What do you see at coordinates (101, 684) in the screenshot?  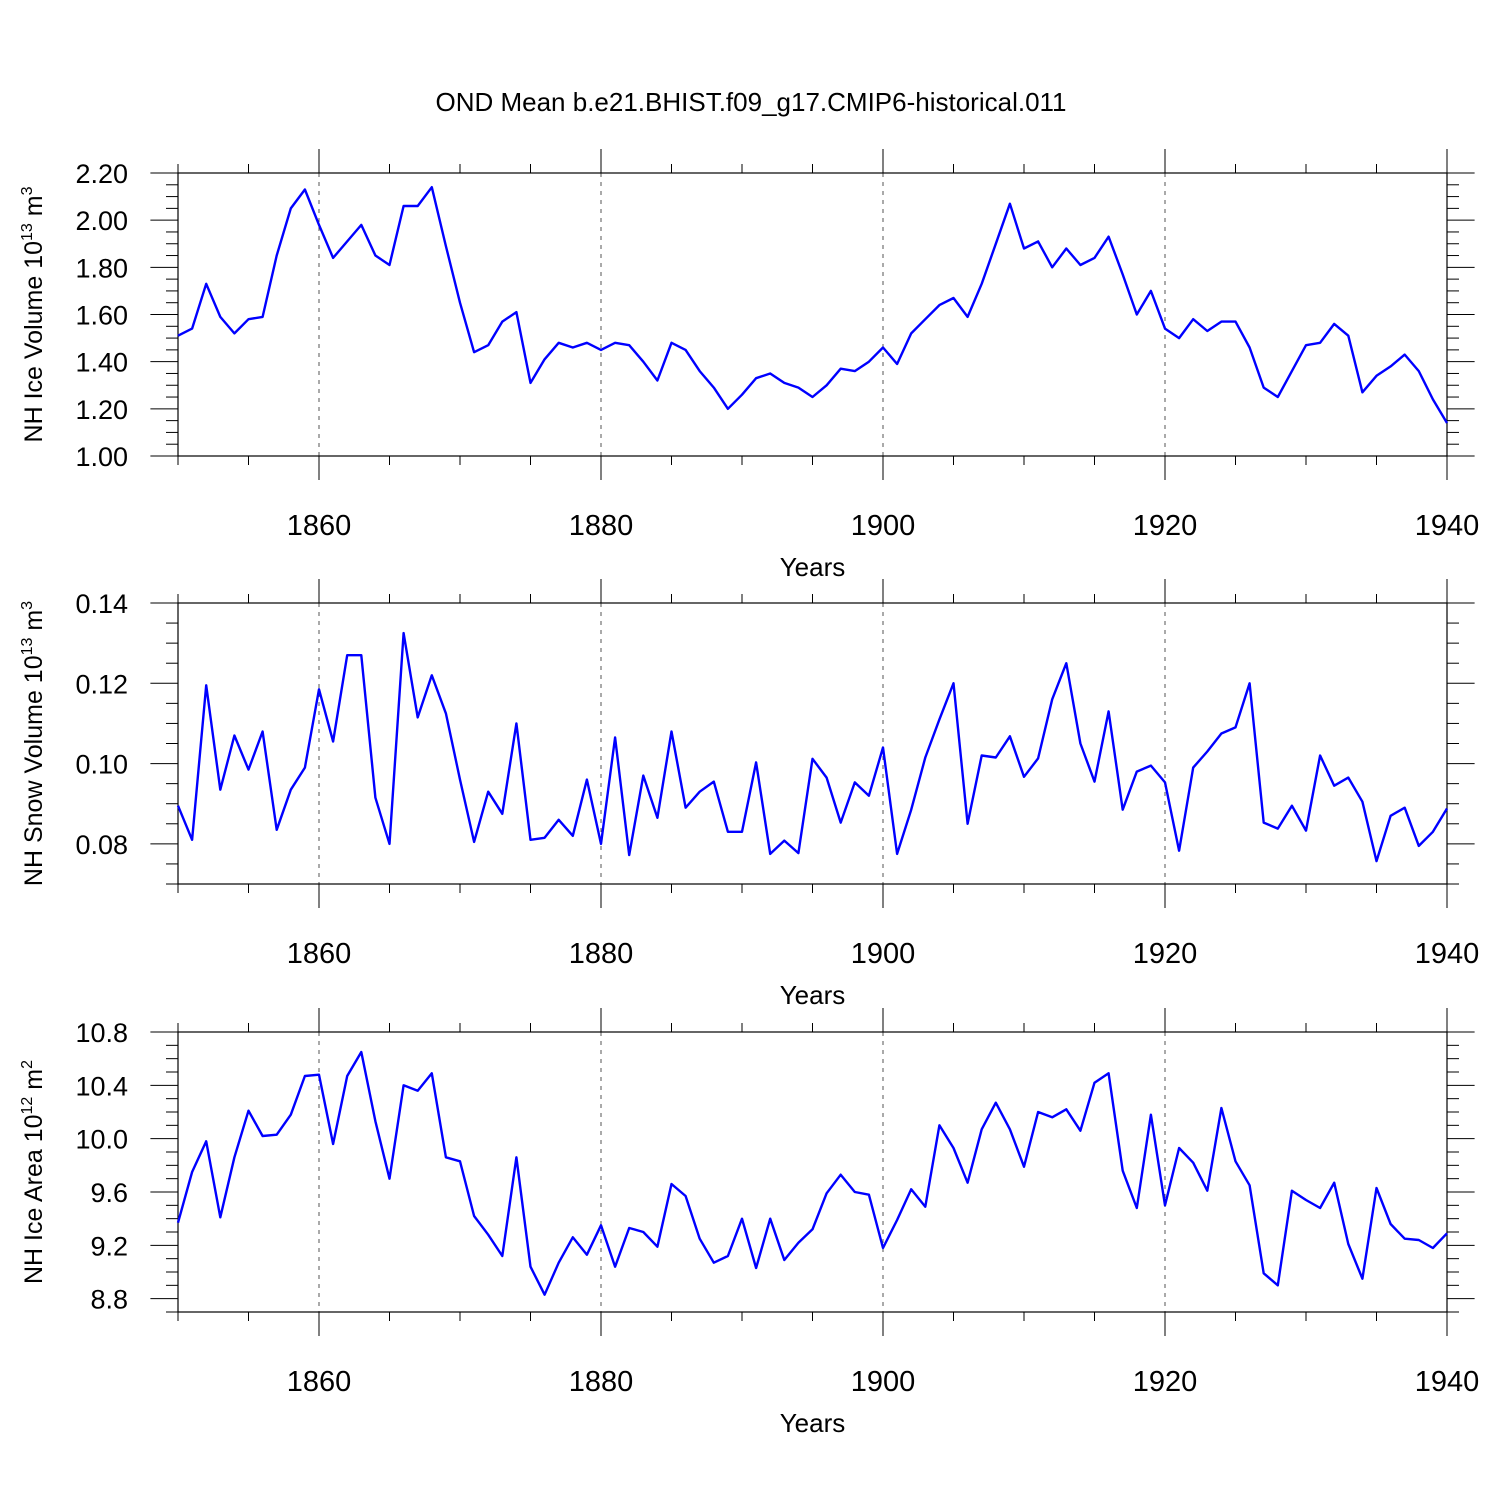 I see `y-tick-label: 0.12` at bounding box center [101, 684].